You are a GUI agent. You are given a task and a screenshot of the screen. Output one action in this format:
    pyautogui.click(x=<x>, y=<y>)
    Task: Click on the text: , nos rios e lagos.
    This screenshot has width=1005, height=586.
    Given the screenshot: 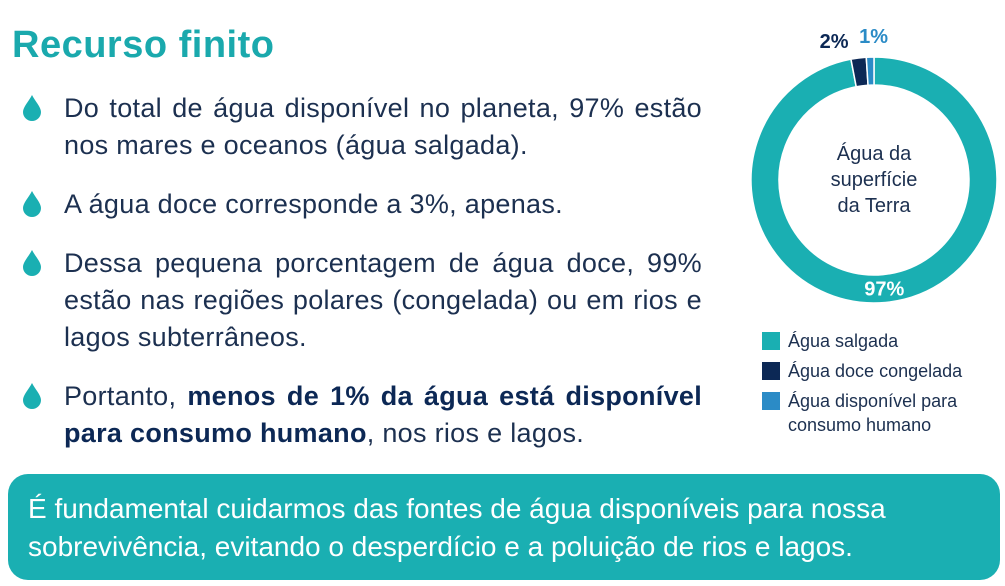 What is the action you would take?
    pyautogui.click(x=475, y=433)
    